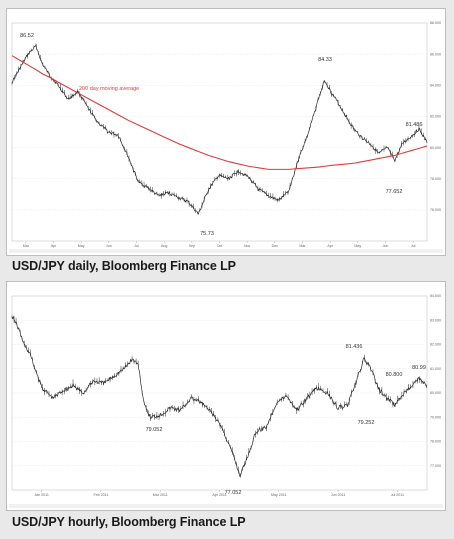 The image size is (454, 539). What do you see at coordinates (220, 246) in the screenshot?
I see `x-tick-label: Oct` at bounding box center [220, 246].